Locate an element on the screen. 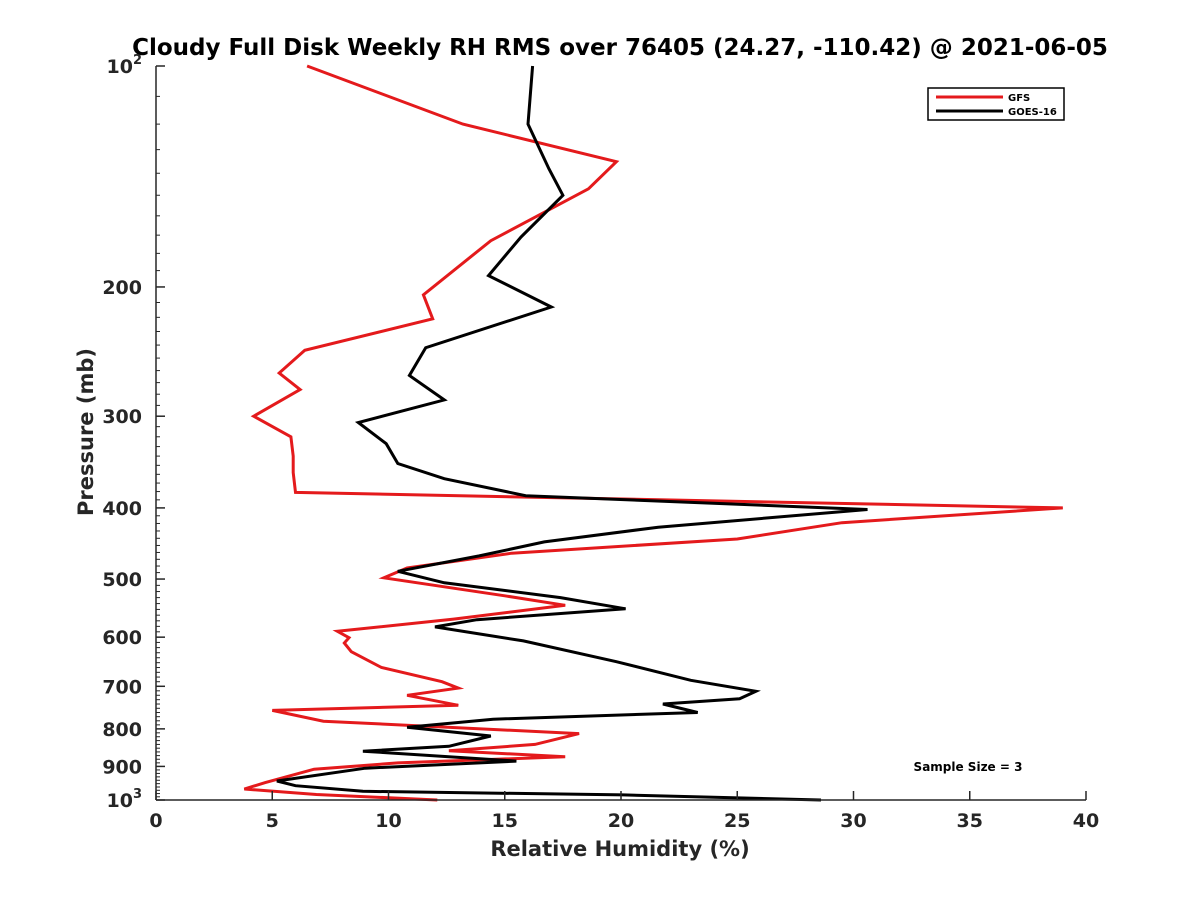  legend-label-goes-16: GOES-16 is located at coordinates (1032, 112).